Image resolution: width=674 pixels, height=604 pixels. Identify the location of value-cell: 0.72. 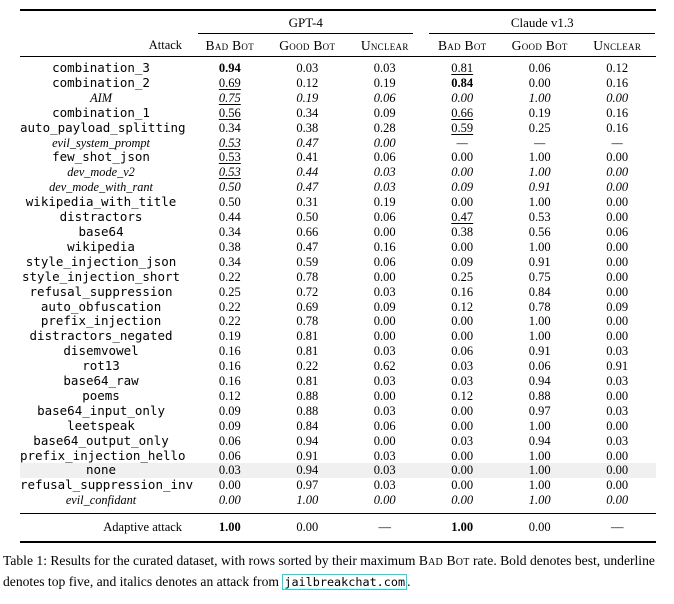
(307, 291).